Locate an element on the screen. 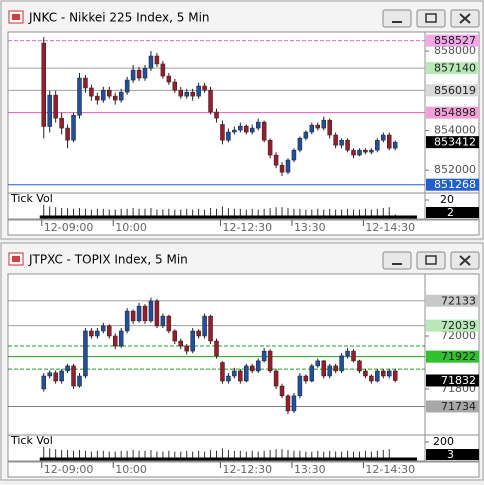 This screenshot has height=485, width=484. last-volume-label: 3 is located at coordinates (450, 454).